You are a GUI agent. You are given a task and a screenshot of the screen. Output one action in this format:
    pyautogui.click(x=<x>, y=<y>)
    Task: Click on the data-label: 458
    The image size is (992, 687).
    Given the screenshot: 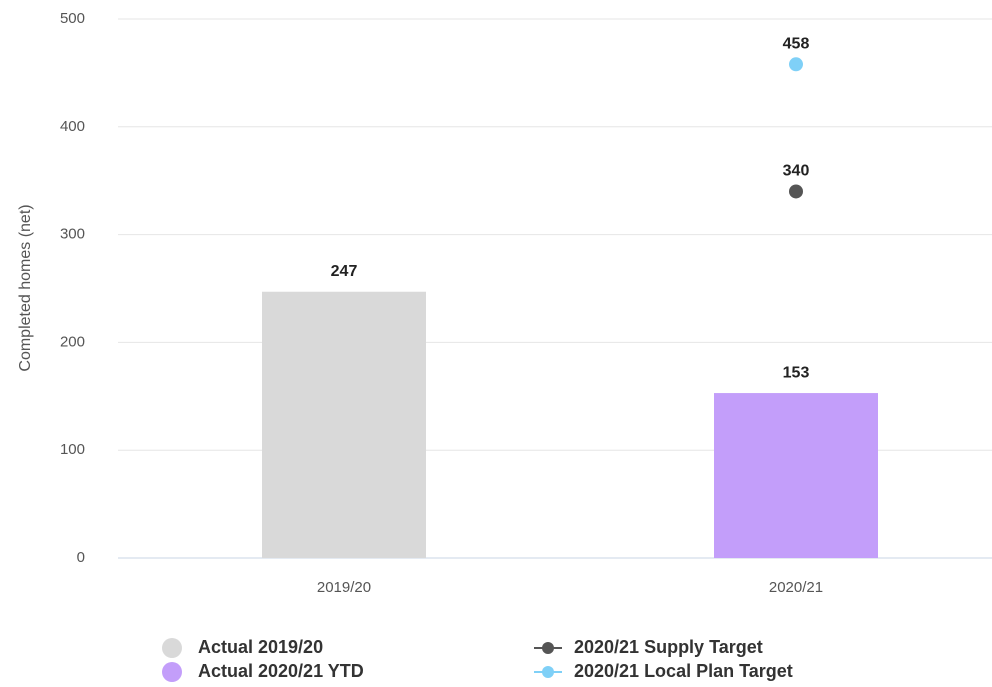 What is the action you would take?
    pyautogui.click(x=796, y=43)
    